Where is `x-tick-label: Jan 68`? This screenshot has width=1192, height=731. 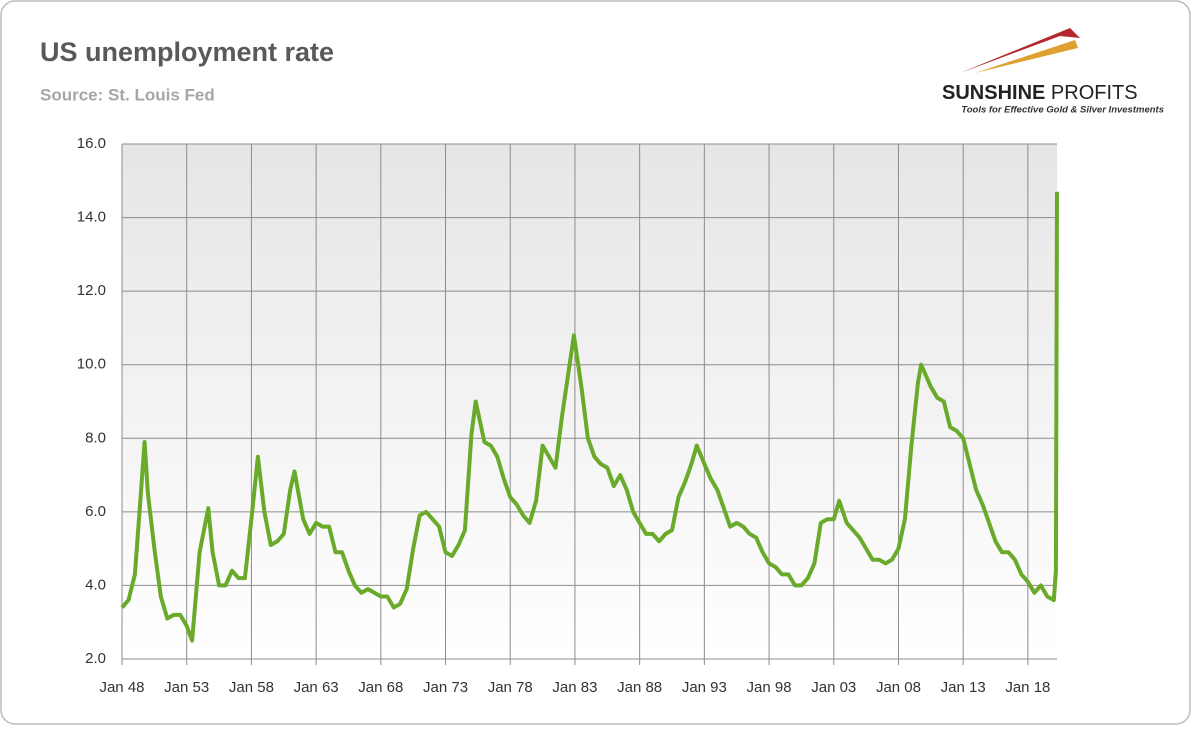 x-tick-label: Jan 68 is located at coordinates (380, 687).